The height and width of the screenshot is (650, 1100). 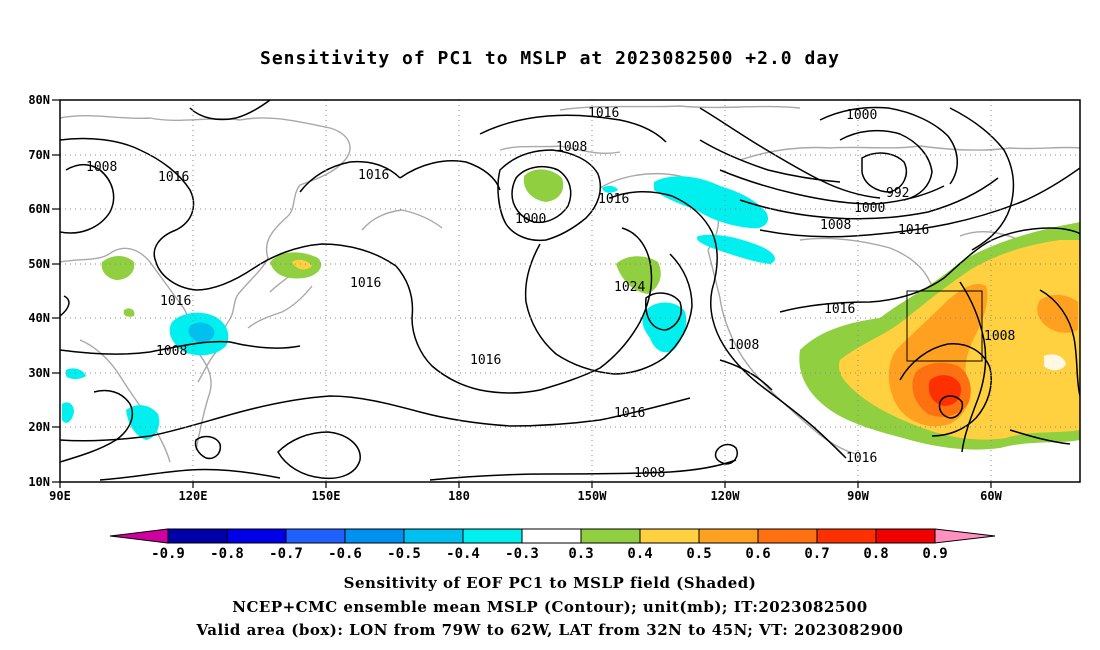 I want to click on colorbar-tick-label: -0.4, so click(x=463, y=554).